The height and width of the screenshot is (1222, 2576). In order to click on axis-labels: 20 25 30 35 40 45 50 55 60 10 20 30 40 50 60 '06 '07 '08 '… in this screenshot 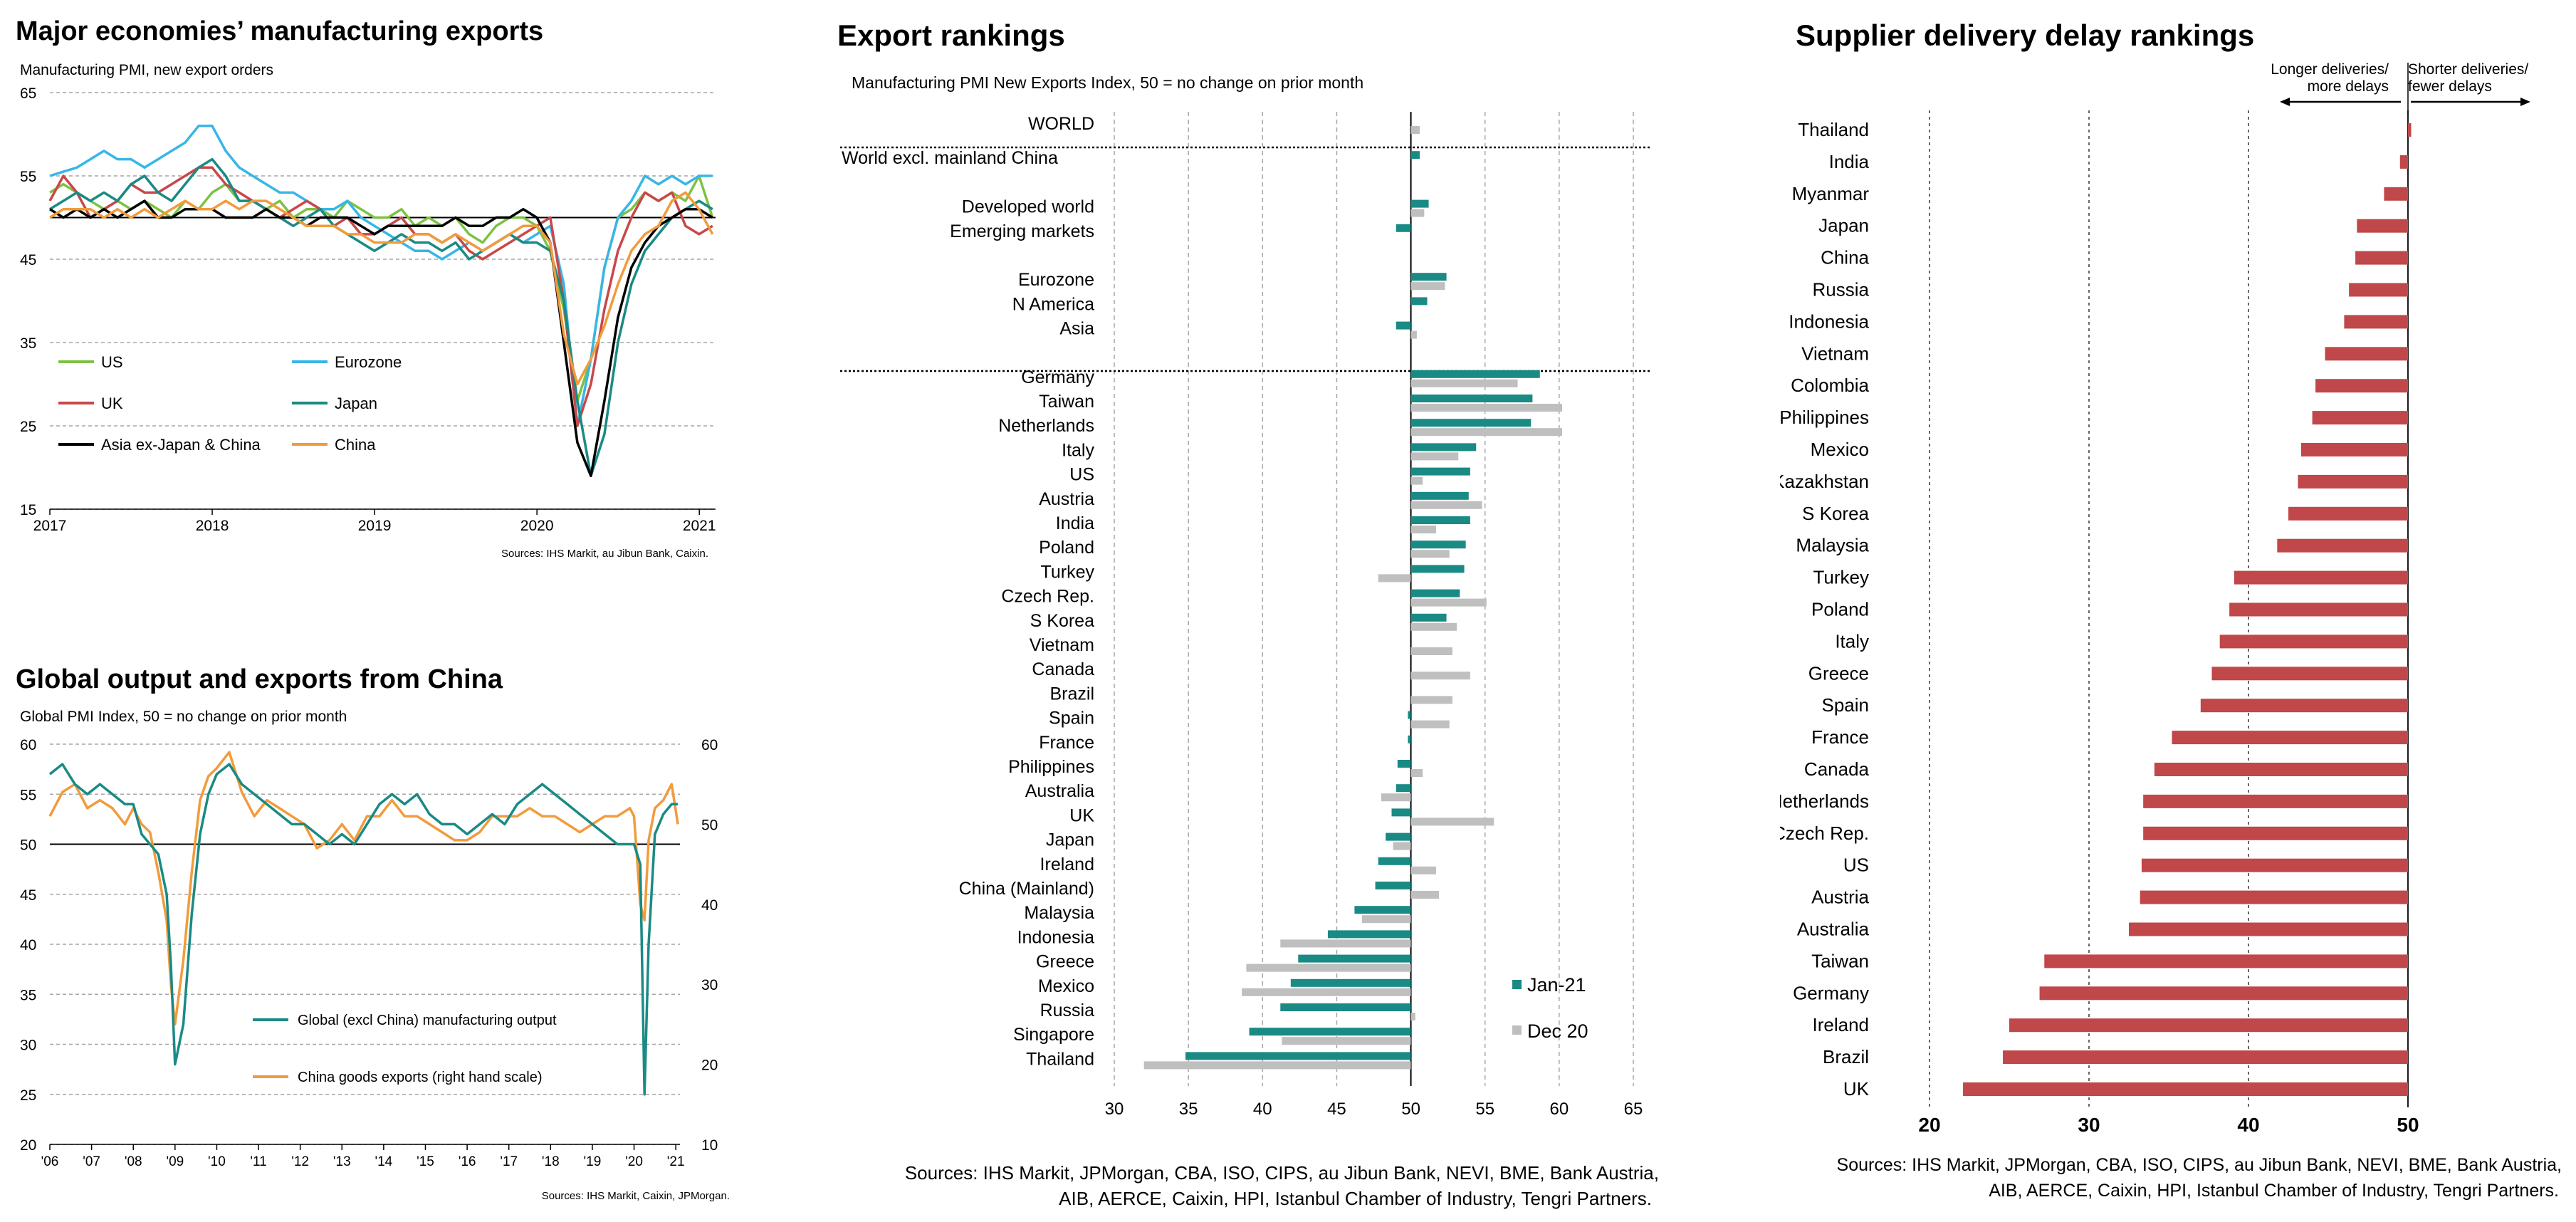, I will do `click(369, 953)`.